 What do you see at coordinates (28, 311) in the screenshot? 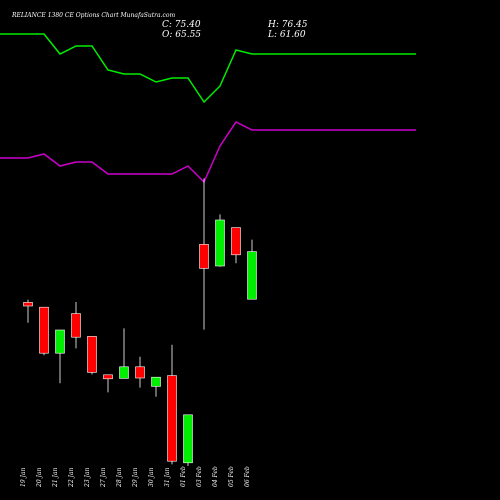
I see `candle-19-jan` at bounding box center [28, 311].